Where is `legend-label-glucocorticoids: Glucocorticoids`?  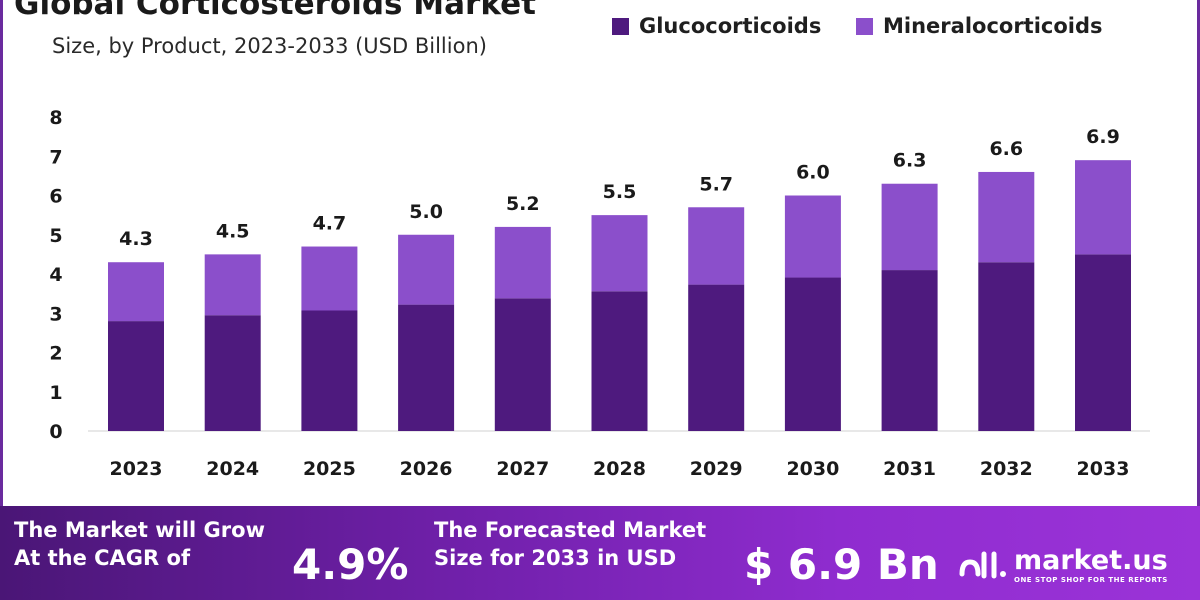 legend-label-glucocorticoids: Glucocorticoids is located at coordinates (730, 26).